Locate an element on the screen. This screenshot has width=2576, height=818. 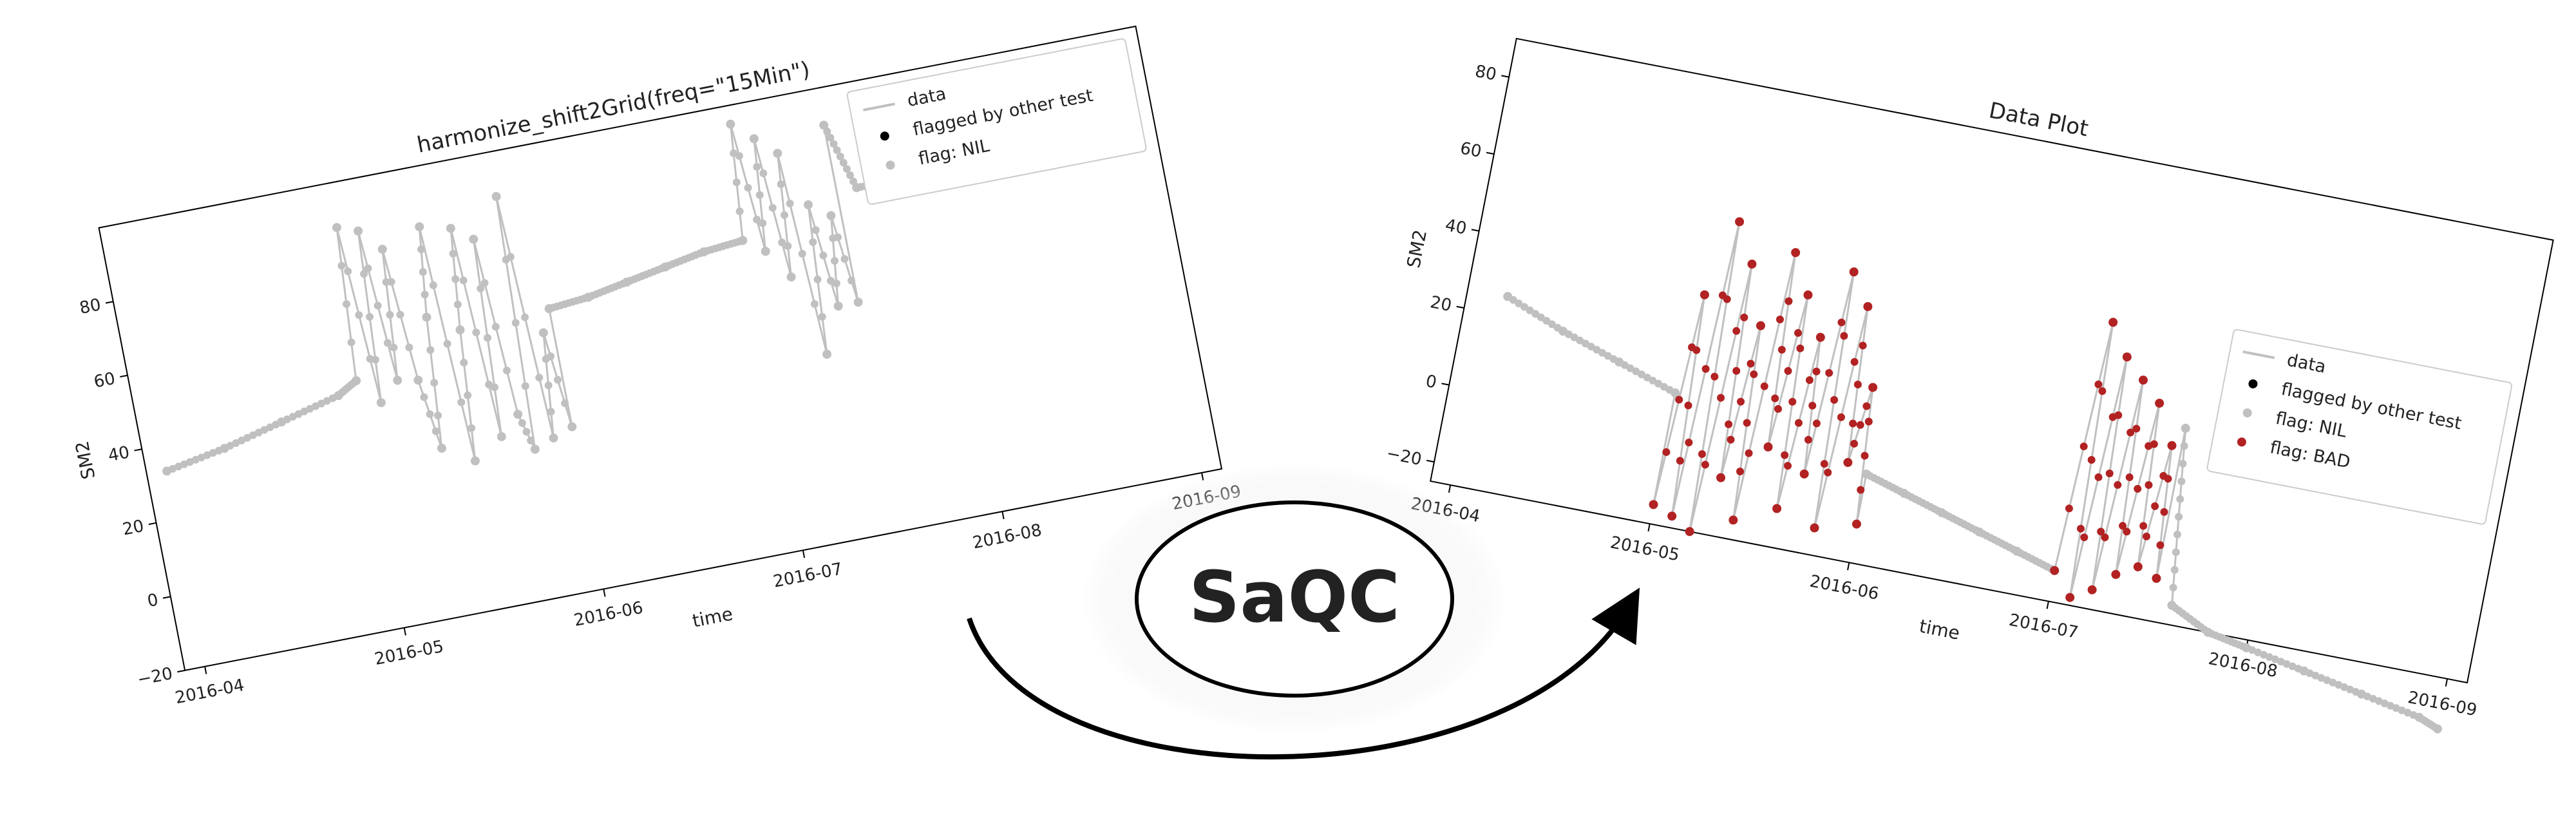
saqc-label: SaQC is located at coordinates (1294, 597).